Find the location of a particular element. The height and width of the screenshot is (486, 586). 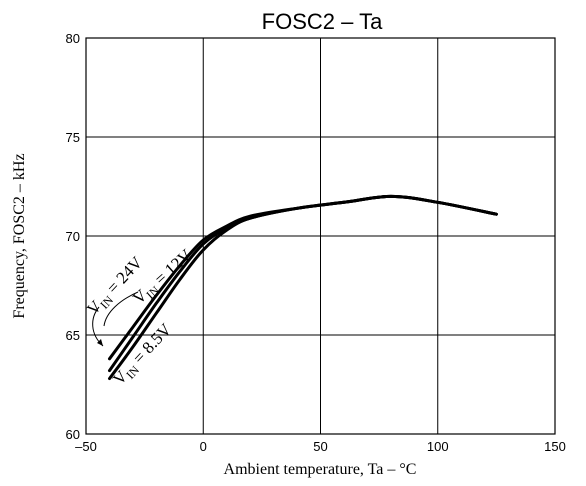

annotation-arrow-12v is located at coordinates (121, 309).